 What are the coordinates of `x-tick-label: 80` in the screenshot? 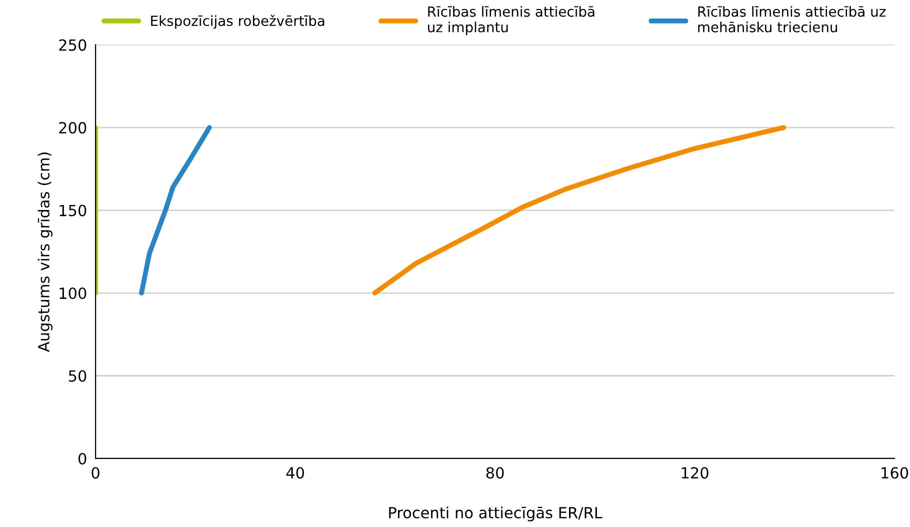 It's located at (495, 473).